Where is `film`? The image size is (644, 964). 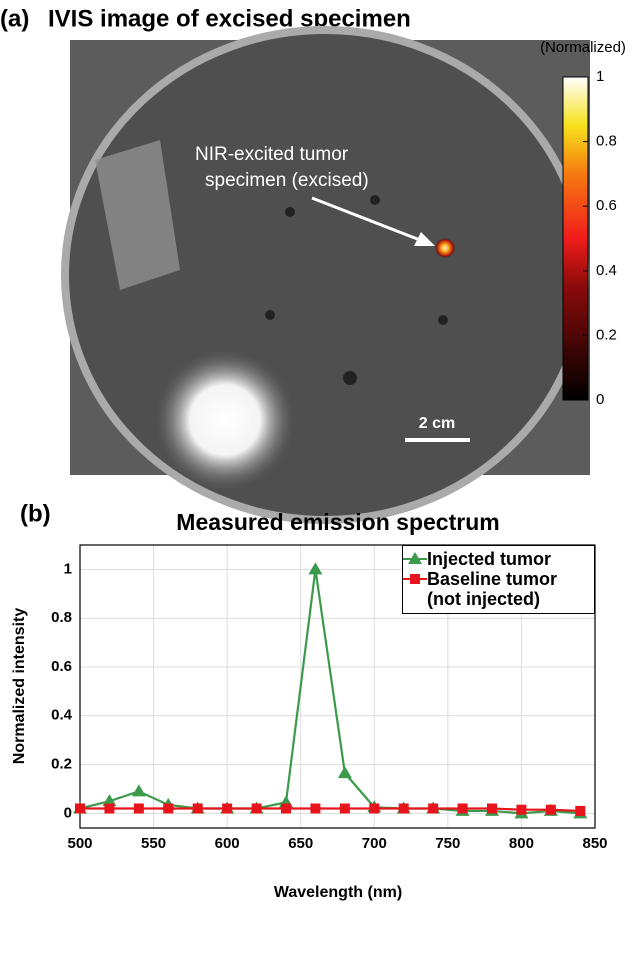 film is located at coordinates (137, 215).